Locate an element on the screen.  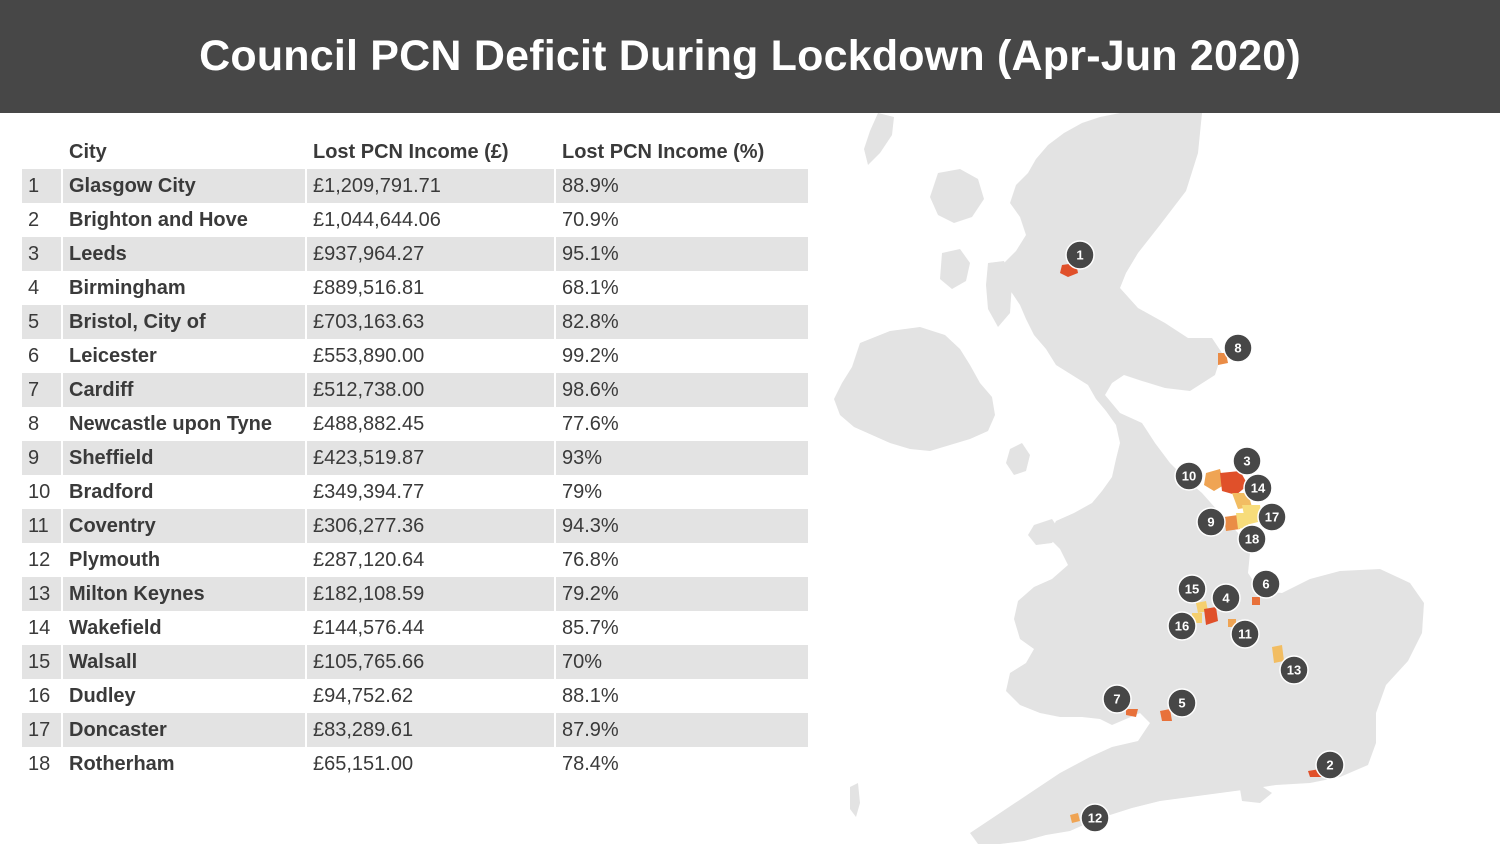
map-marker-label: 3 is located at coordinates (1246, 461).